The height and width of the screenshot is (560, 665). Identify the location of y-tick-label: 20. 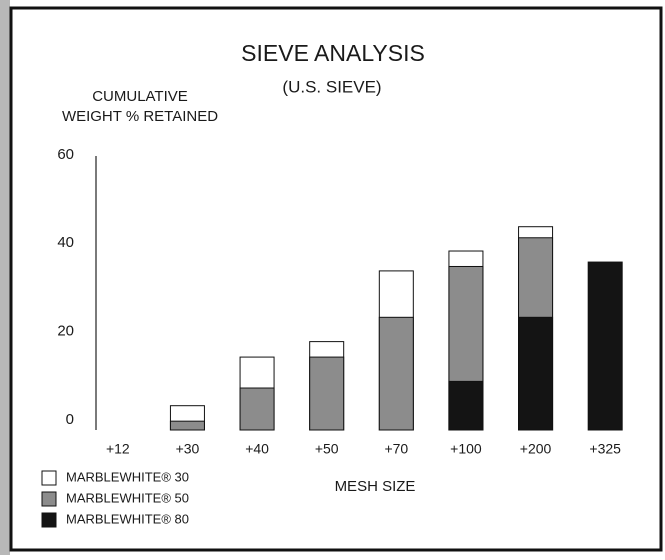
(65, 331).